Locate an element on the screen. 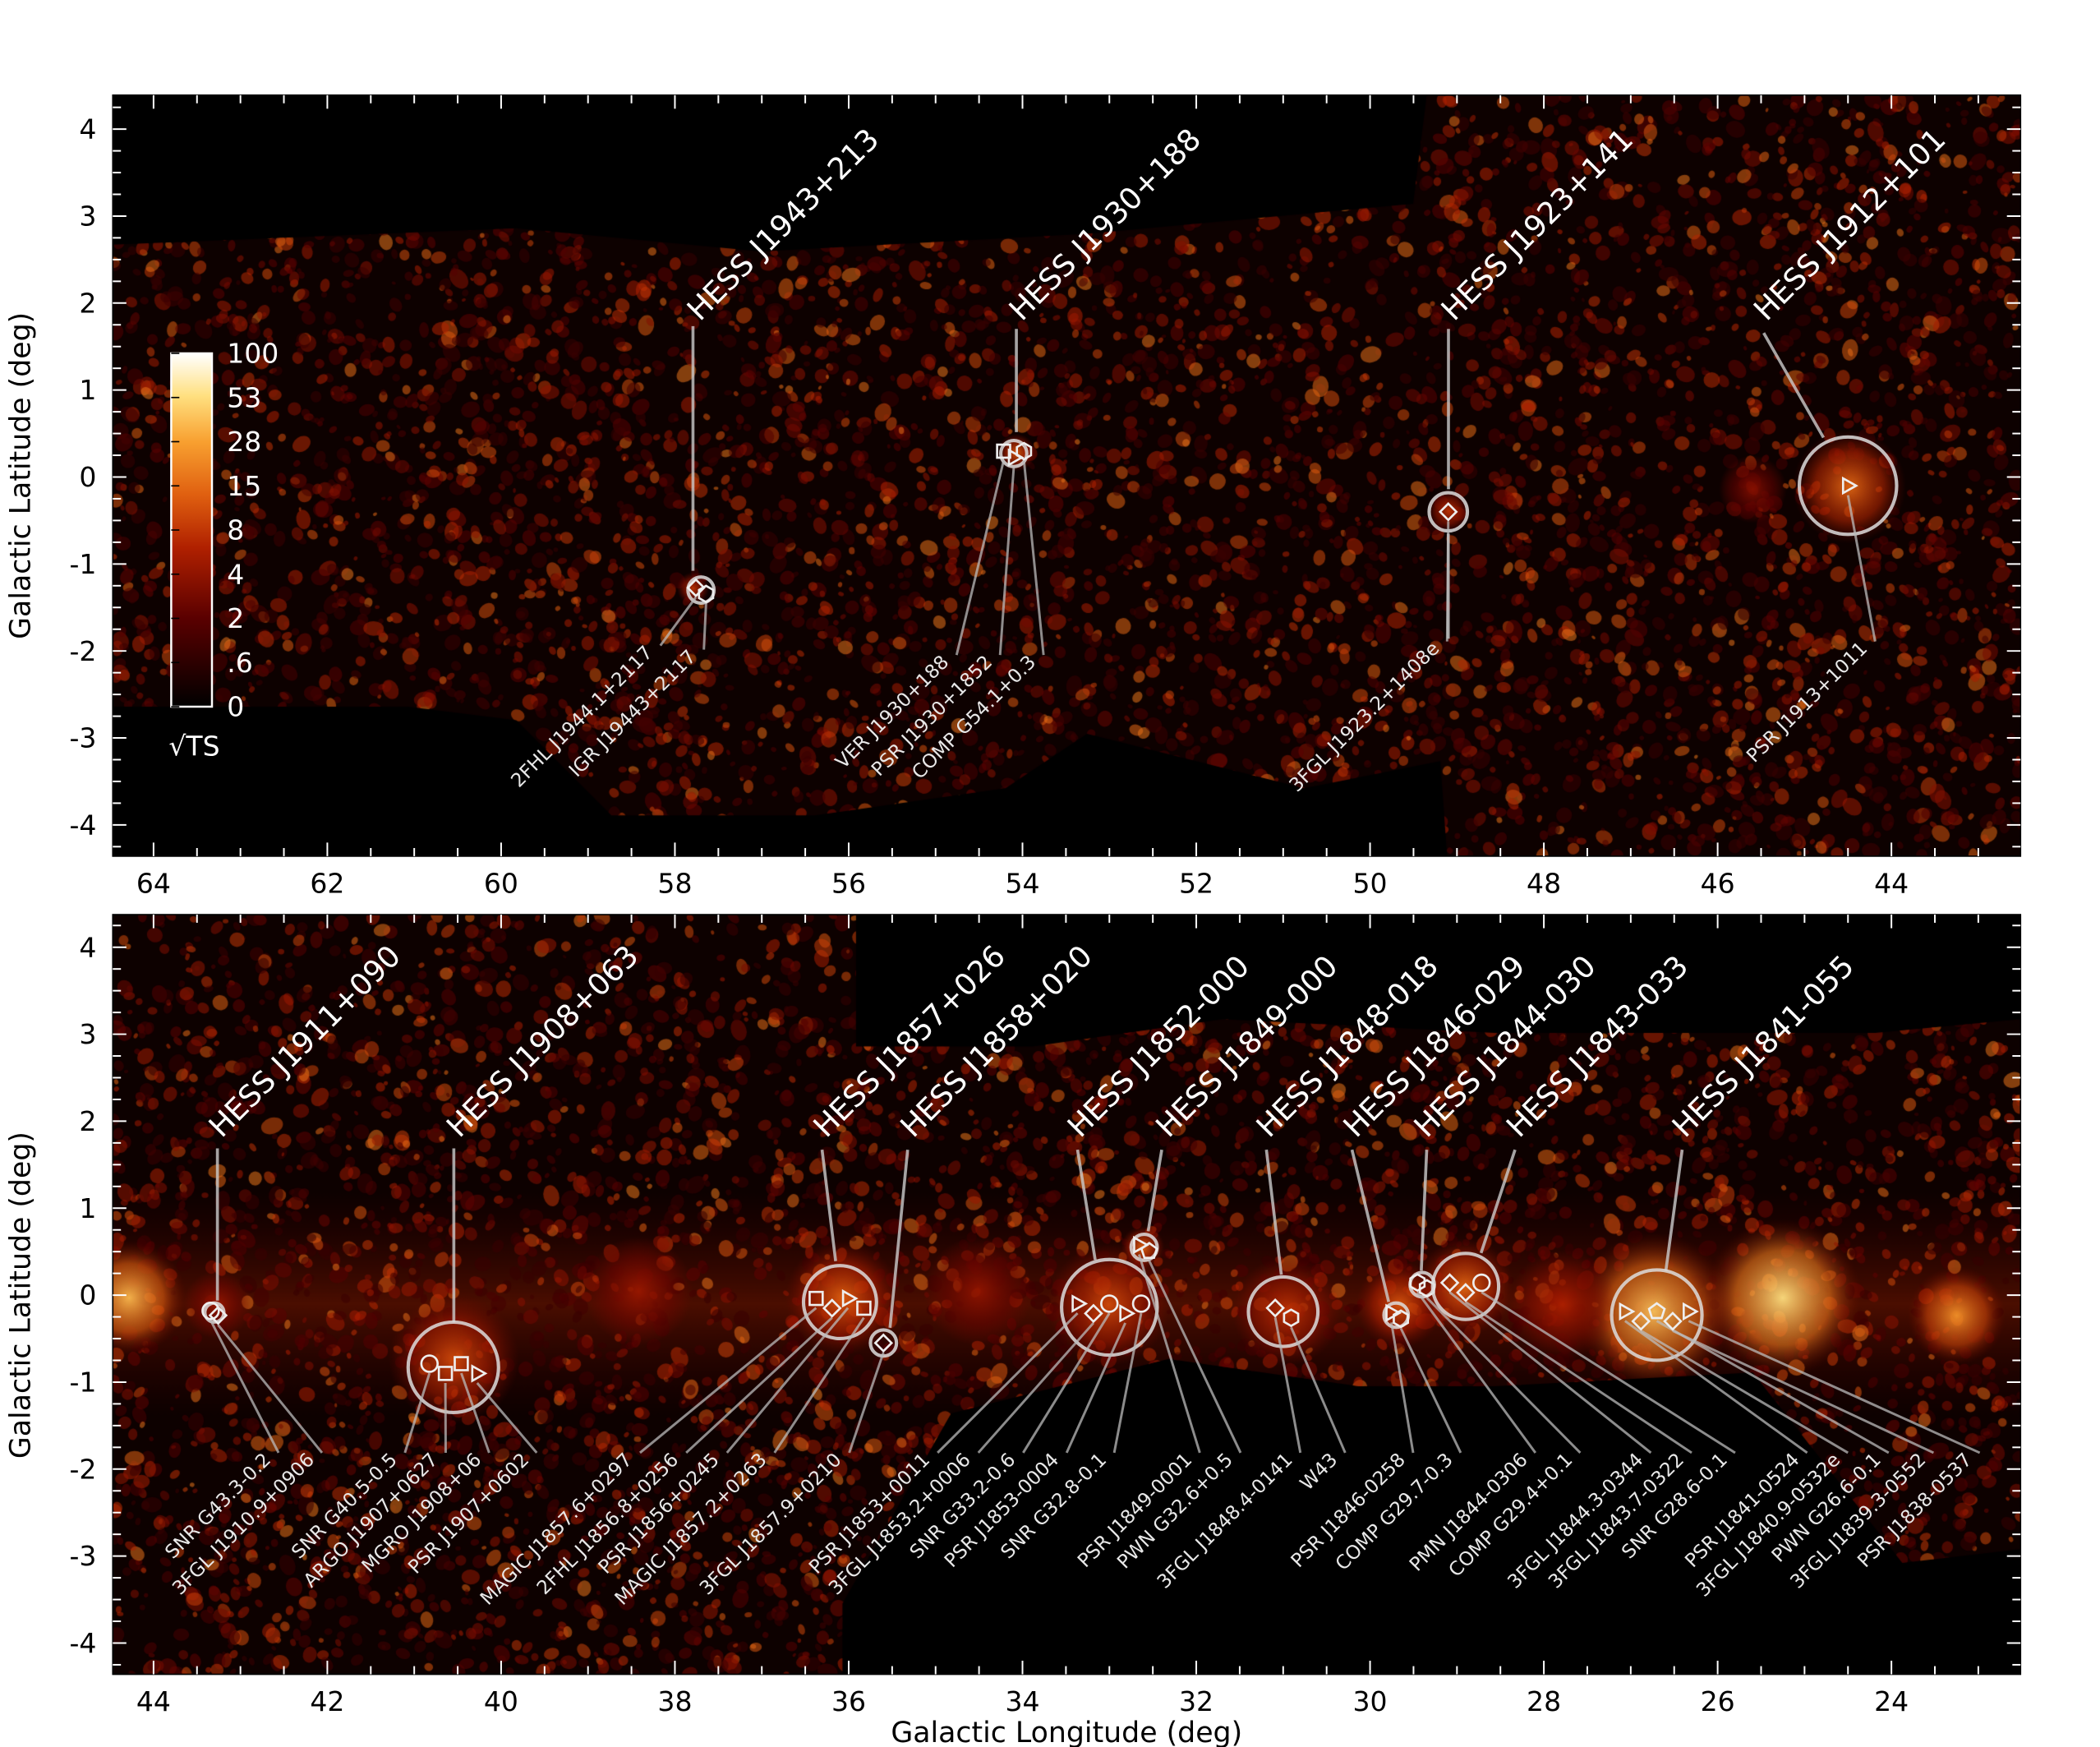  hess-source-label: HESS J1912+101 is located at coordinates (1850, 225).